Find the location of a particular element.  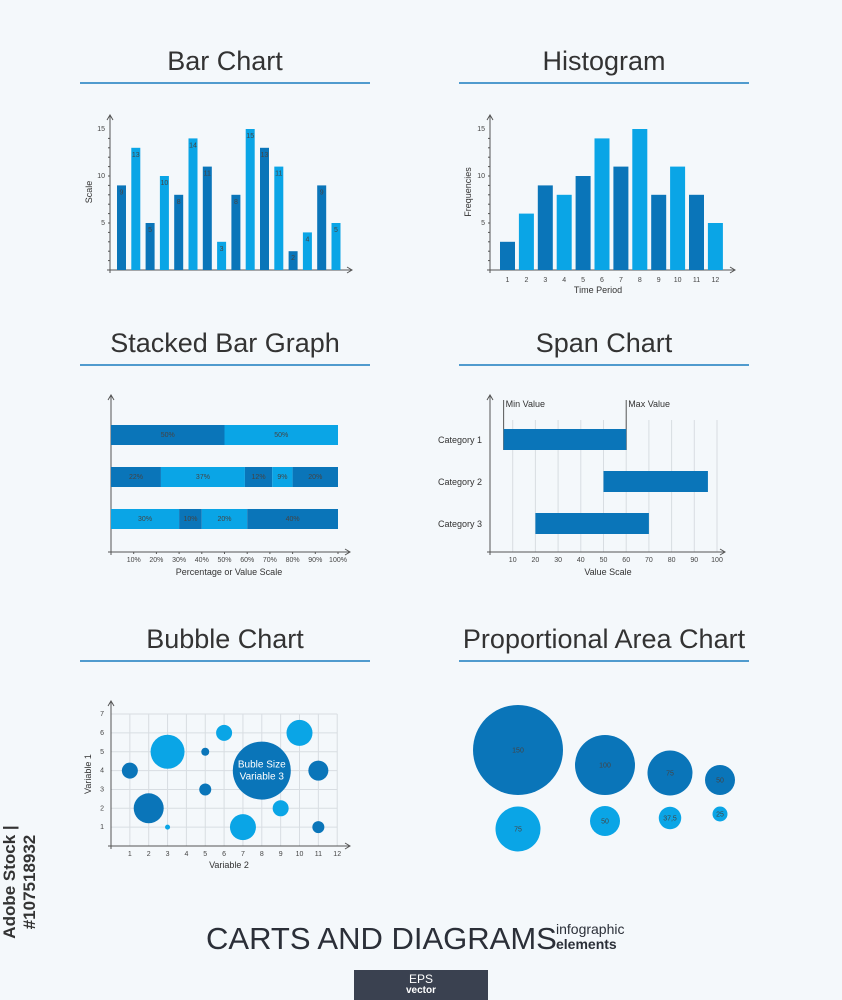

x-tick-label: 3 is located at coordinates (545, 280).